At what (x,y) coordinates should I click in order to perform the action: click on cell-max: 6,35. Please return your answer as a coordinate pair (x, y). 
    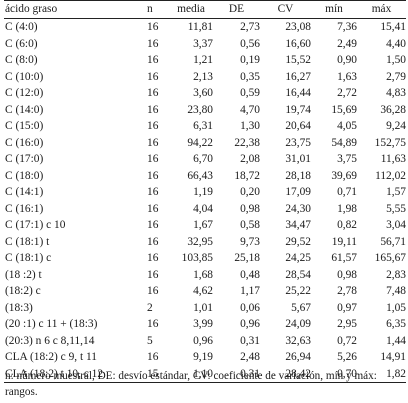
    Looking at the image, I should click on (396, 324).